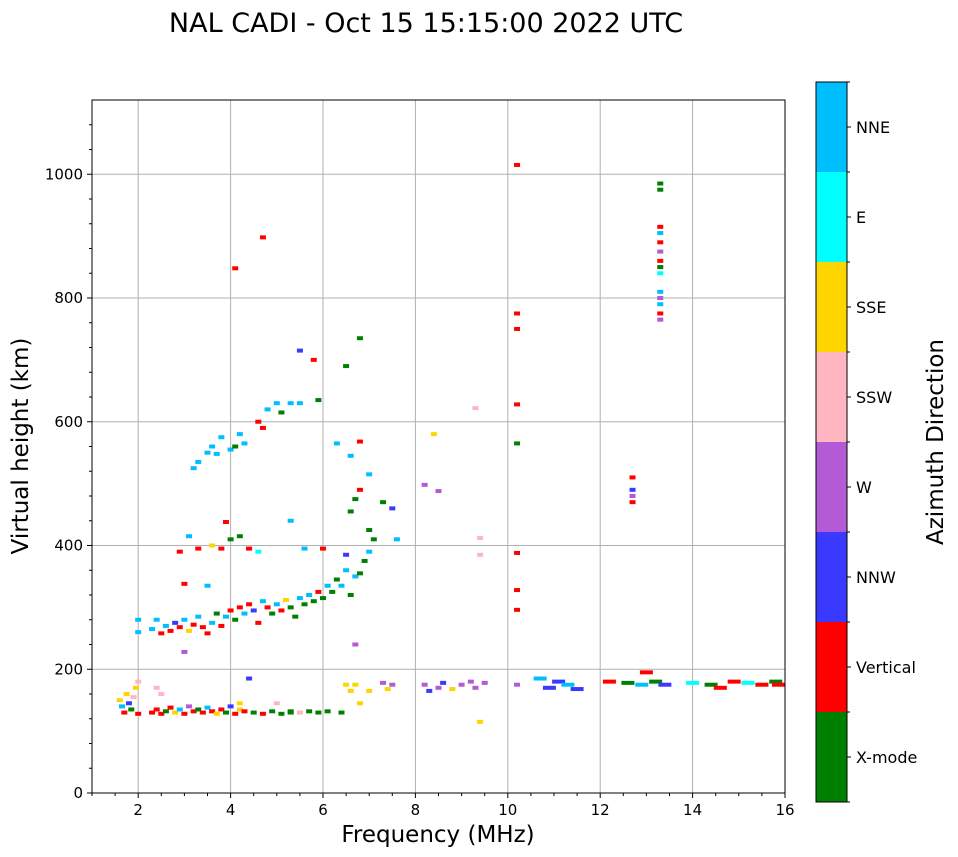 The image size is (958, 857). I want to click on y-axis: 0 200 400 600 800 1000, so click(68, 463).